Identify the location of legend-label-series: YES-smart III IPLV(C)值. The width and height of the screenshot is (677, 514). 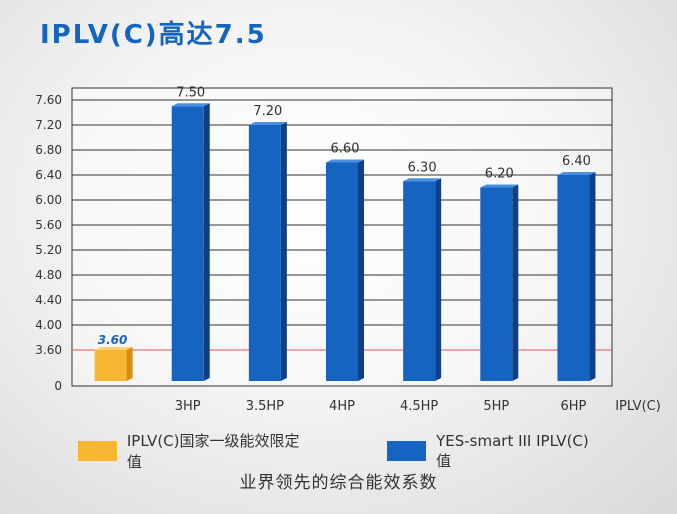
(512, 450).